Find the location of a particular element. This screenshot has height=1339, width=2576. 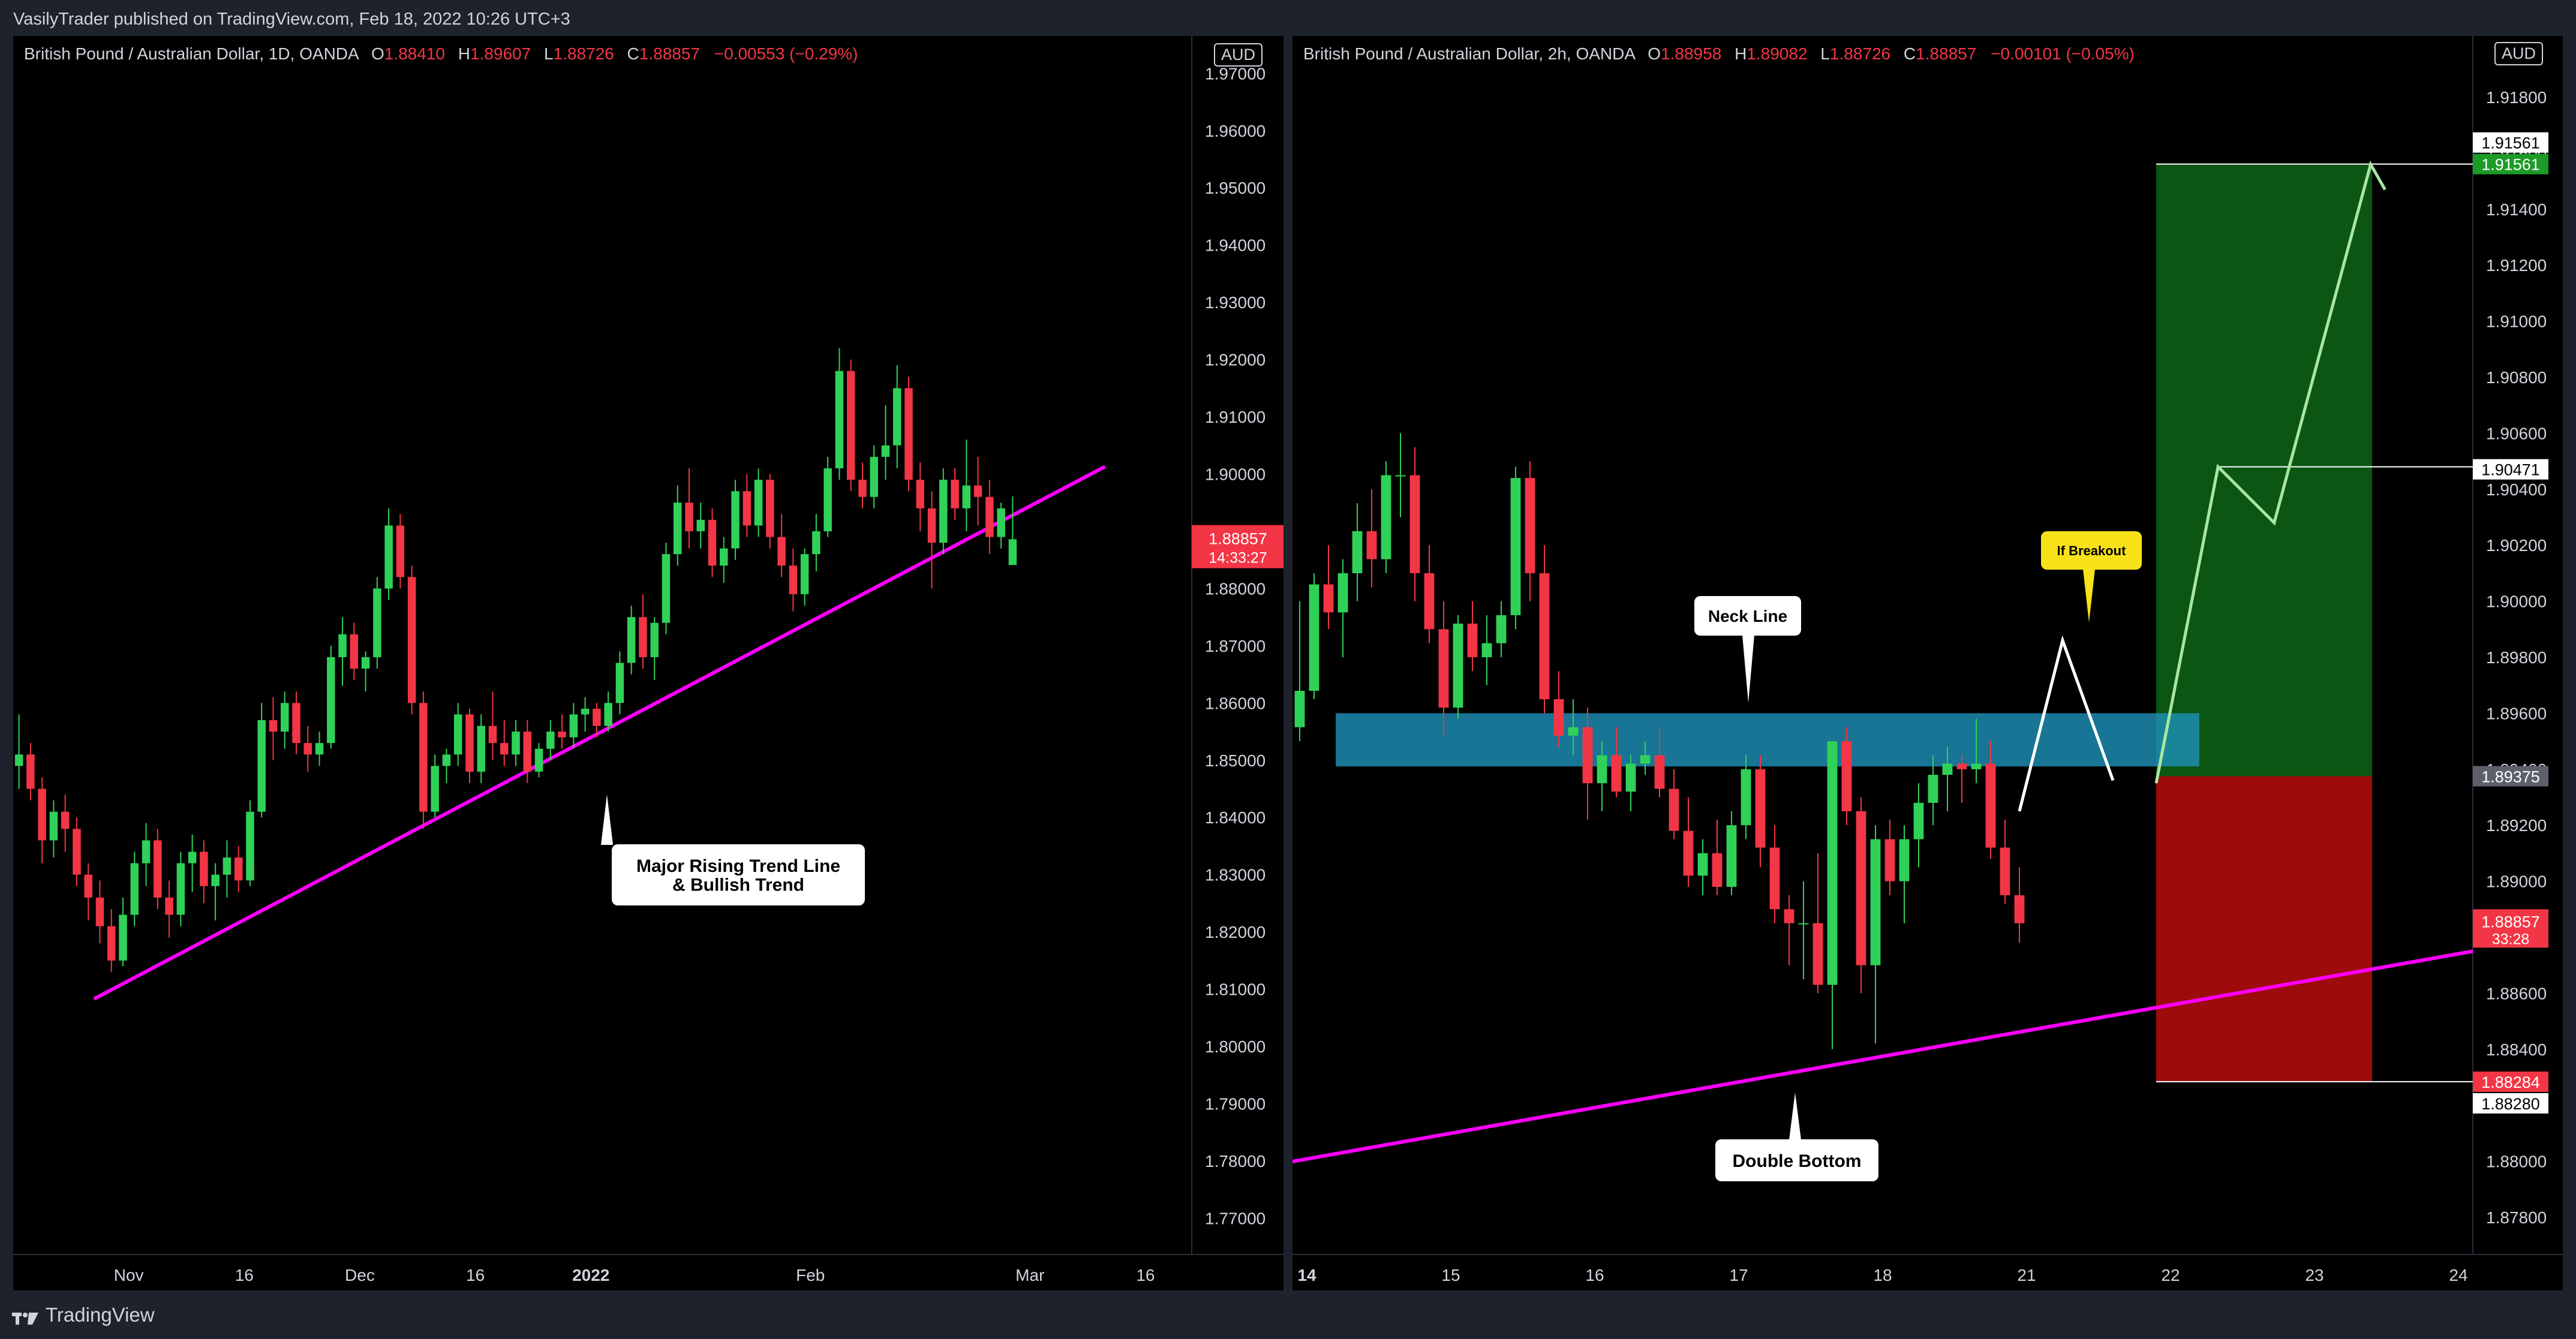

h2-target-projection is located at coordinates (2270, 472).